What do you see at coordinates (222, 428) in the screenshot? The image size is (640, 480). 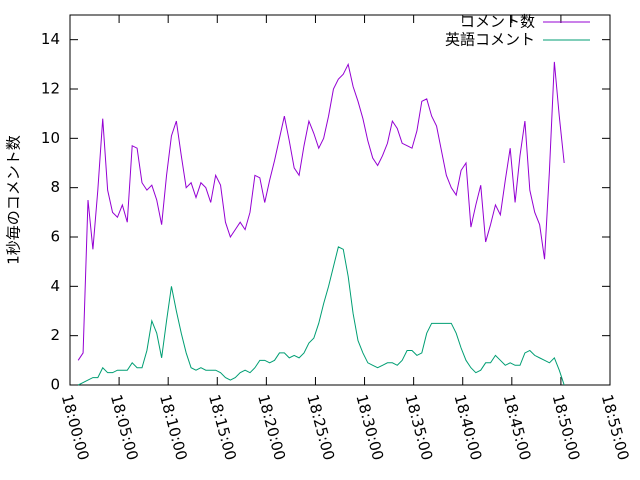 I see `x-tick-label: 18:15:00` at bounding box center [222, 428].